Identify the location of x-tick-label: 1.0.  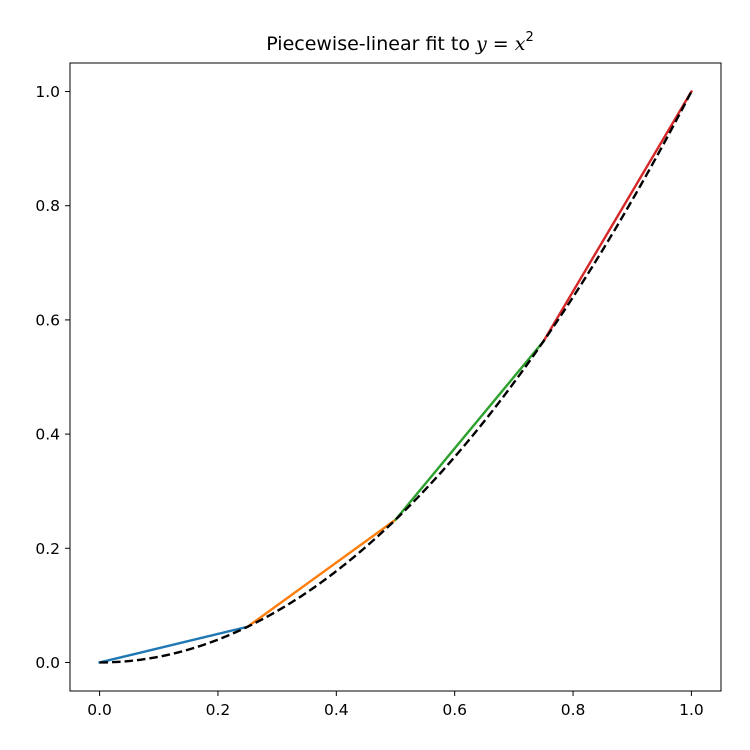
(691, 710).